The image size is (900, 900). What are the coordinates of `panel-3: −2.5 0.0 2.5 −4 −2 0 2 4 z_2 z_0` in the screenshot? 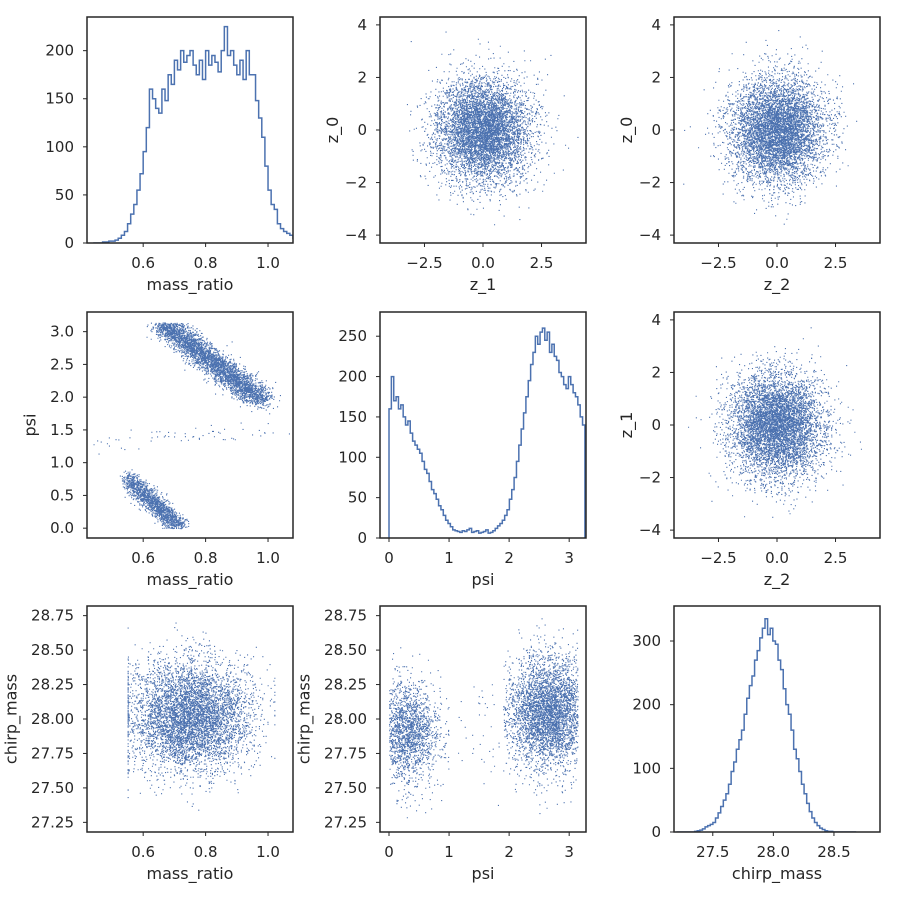 It's located at (749, 155).